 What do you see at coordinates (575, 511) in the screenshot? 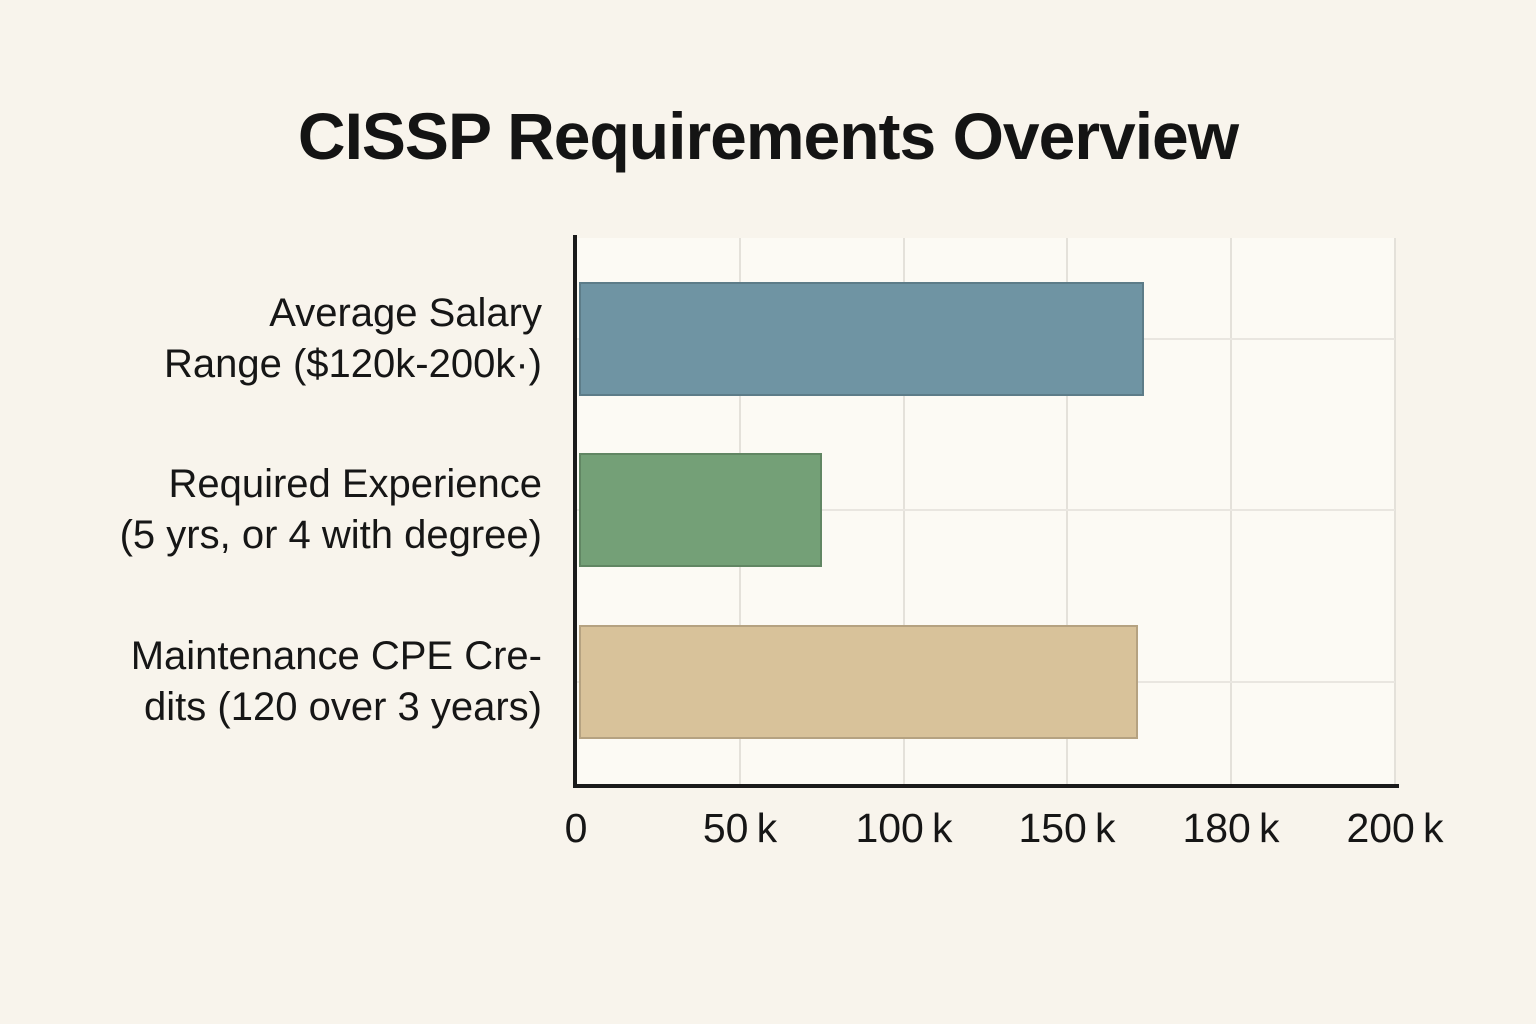
I see `y-axis-line` at bounding box center [575, 511].